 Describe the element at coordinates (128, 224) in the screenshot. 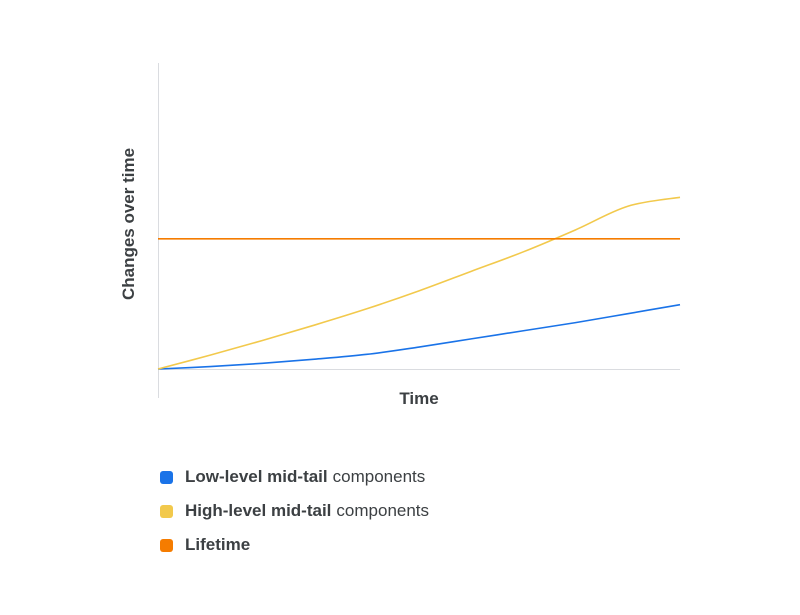

I see `y-axis-title: Changes over time` at that location.